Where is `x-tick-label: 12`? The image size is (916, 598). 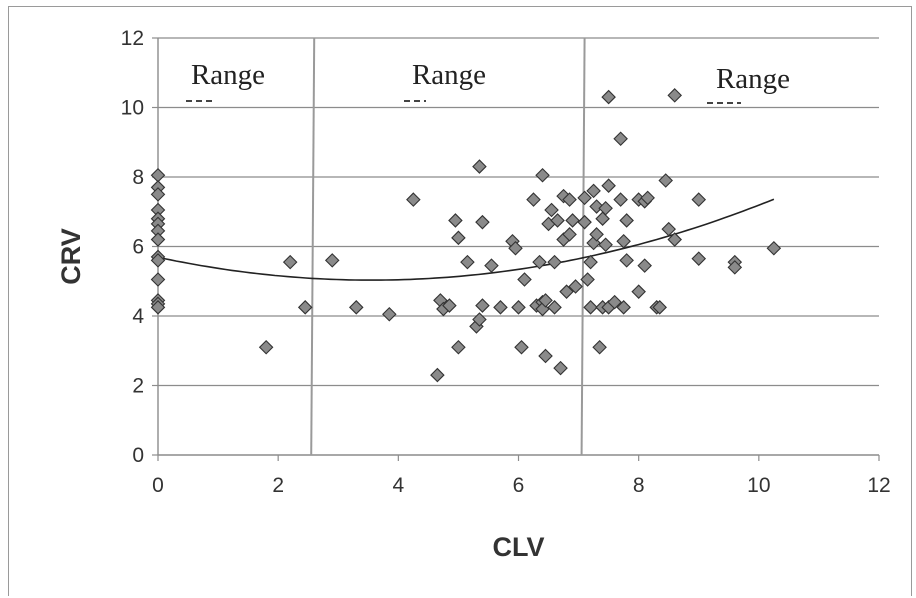 x-tick-label: 12 is located at coordinates (878, 485).